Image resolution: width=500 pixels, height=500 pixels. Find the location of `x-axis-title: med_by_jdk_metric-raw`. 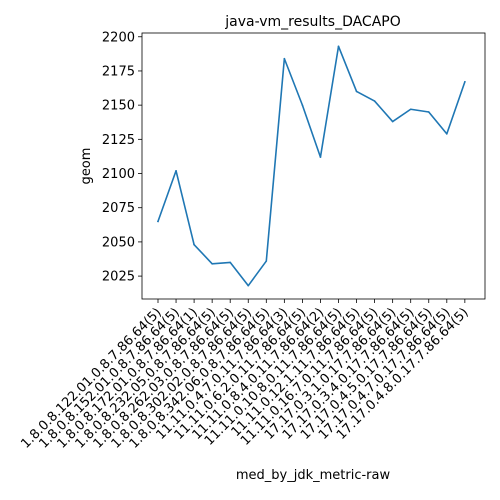

x-axis-title: med_by_jdk_metric-raw is located at coordinates (313, 475).